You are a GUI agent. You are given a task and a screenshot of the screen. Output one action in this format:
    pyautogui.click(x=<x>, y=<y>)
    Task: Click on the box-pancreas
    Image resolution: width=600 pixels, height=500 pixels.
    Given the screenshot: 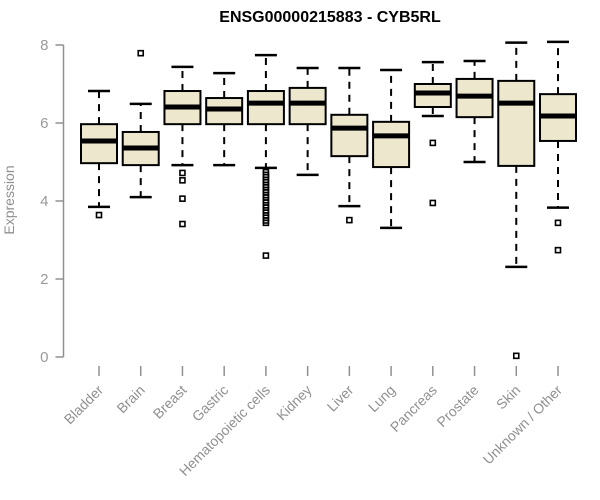 What is the action you would take?
    pyautogui.click(x=432, y=133)
    